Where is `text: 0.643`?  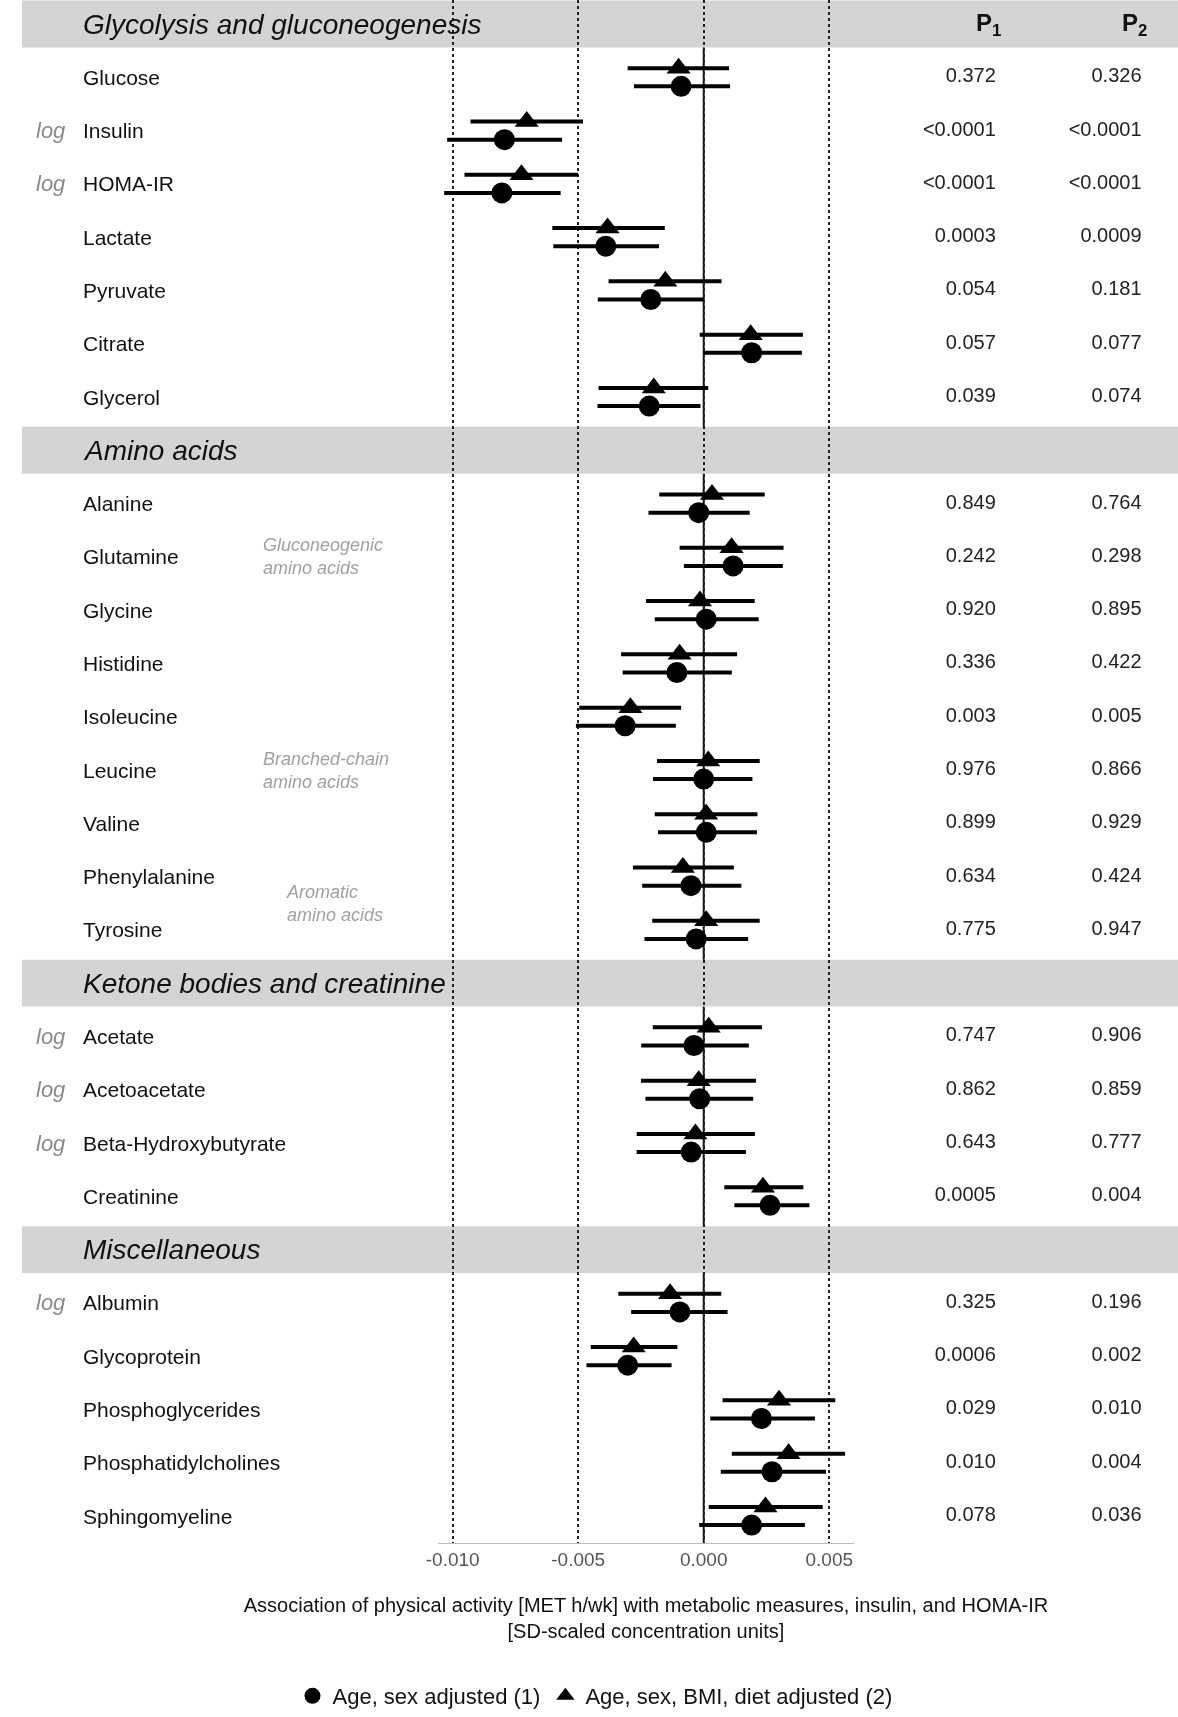
text: 0.643 is located at coordinates (970, 1141).